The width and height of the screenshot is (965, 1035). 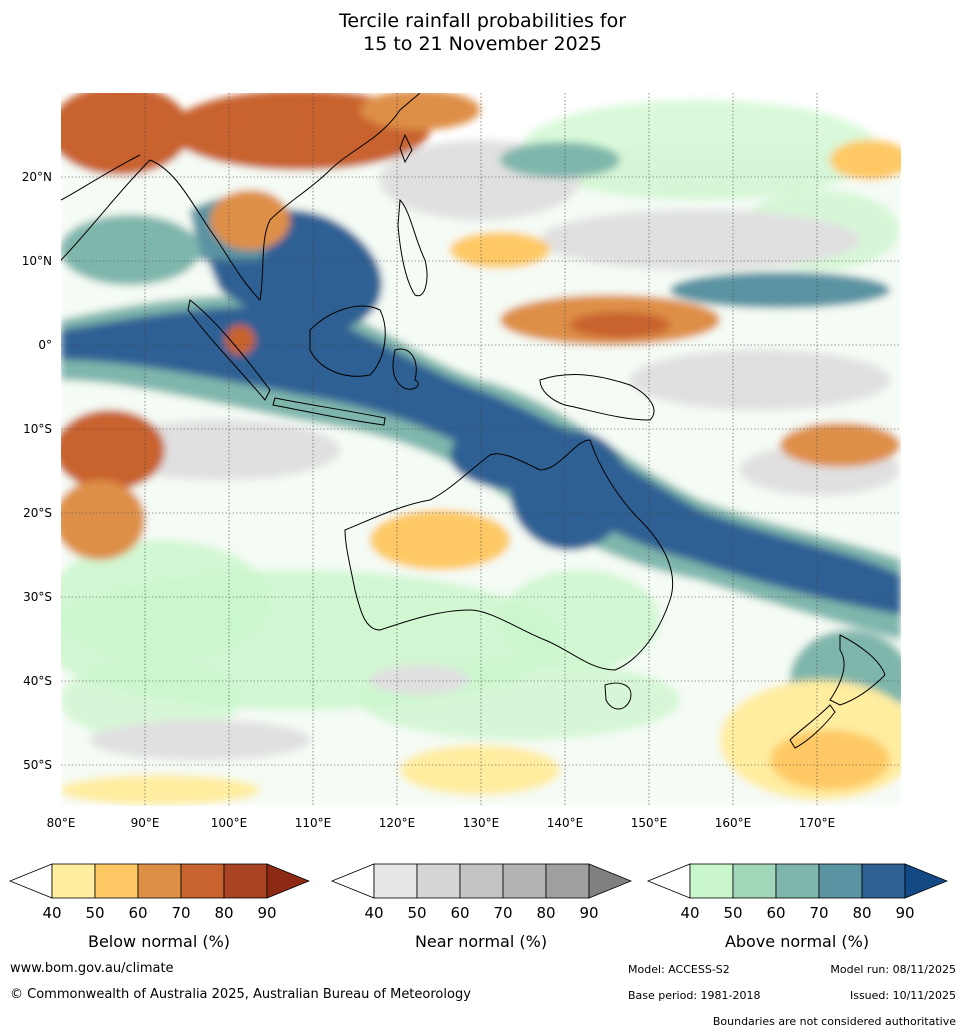 What do you see at coordinates (837, 691) in the screenshot?
I see `new-zealand-coastline` at bounding box center [837, 691].